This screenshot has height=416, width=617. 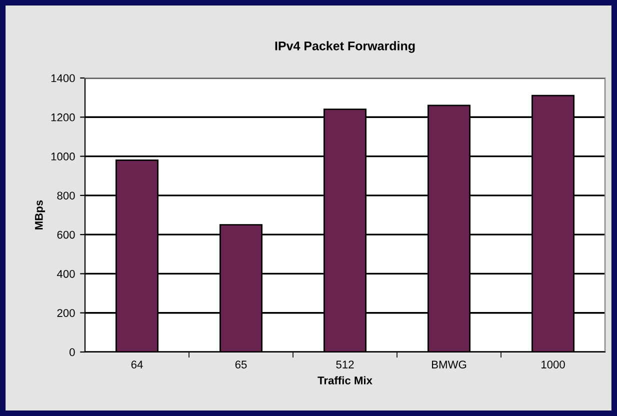 I want to click on y-tick-label: 1000, so click(x=63, y=156).